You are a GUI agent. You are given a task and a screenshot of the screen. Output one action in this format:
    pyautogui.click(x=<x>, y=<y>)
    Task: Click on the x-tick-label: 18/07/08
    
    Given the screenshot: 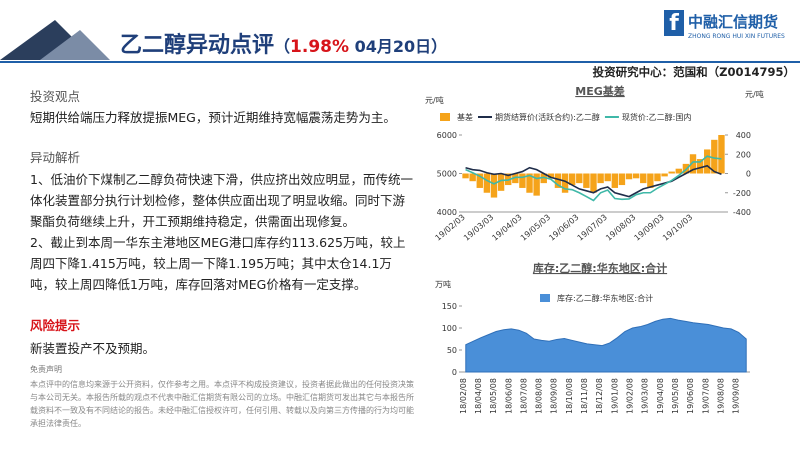 What is the action you would take?
    pyautogui.click(x=523, y=396)
    